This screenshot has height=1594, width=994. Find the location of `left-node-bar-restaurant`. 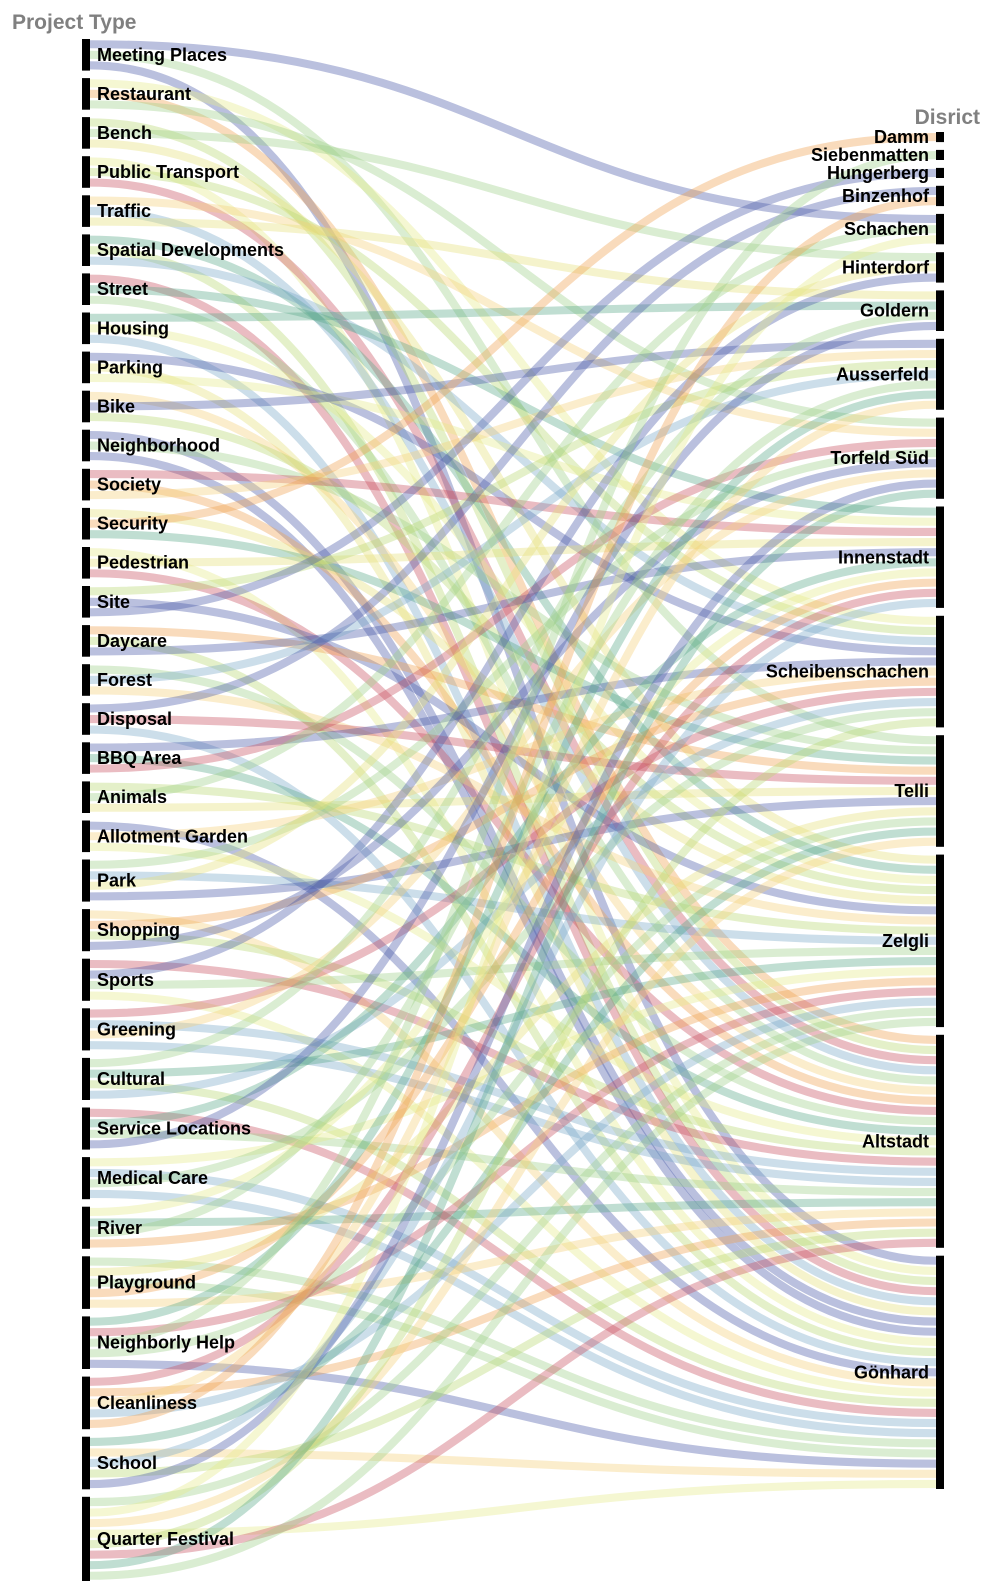

left-node-bar-restaurant is located at coordinates (86, 94).